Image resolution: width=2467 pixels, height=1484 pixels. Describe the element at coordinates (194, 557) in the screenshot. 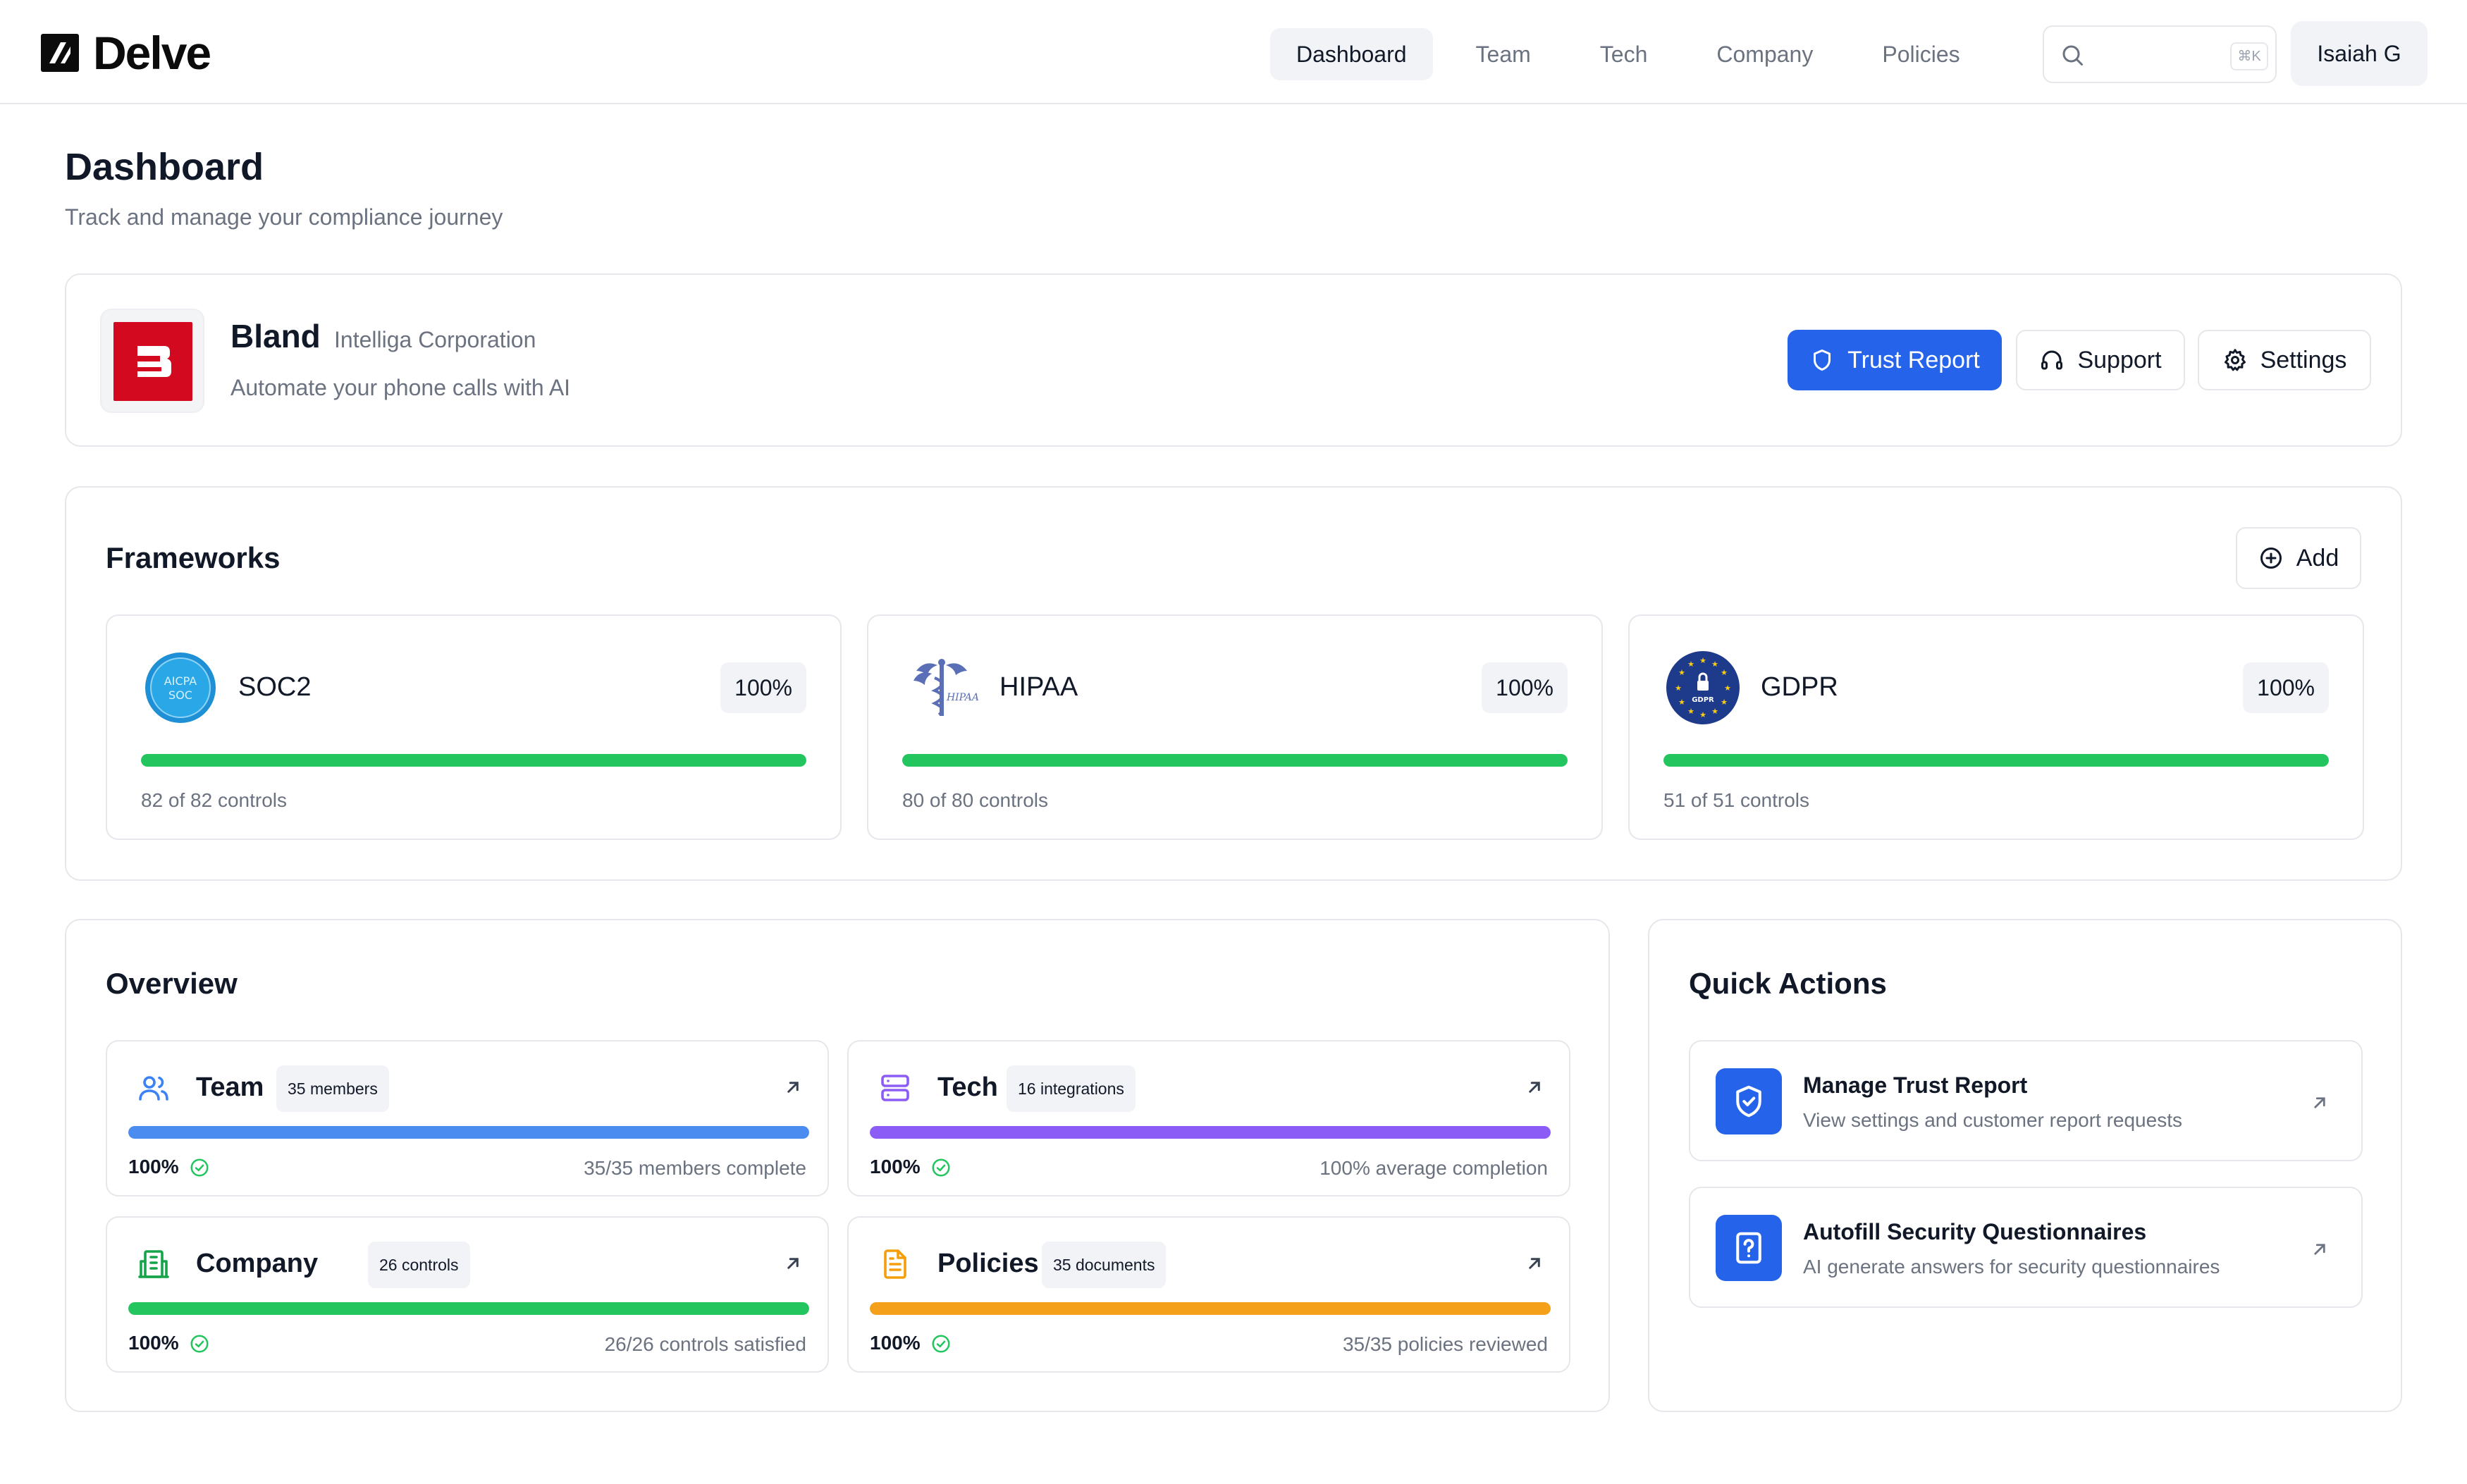

I see `frameworks-title: Frameworks` at that location.